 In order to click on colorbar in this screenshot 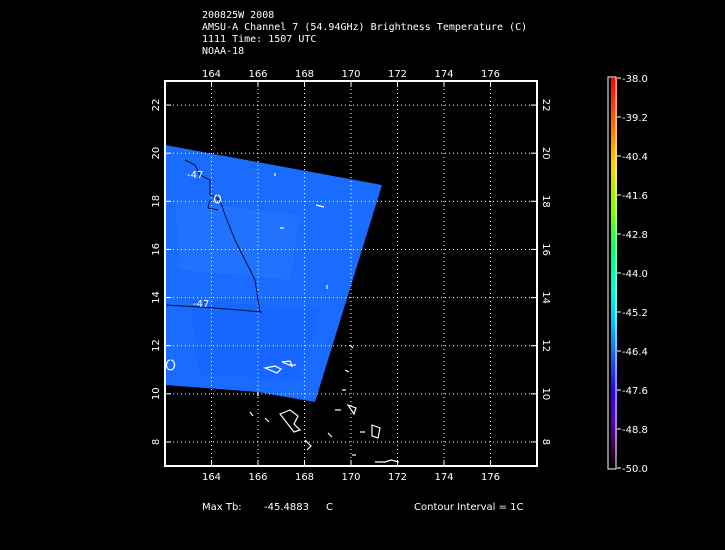, I will do `click(614, 273)`.